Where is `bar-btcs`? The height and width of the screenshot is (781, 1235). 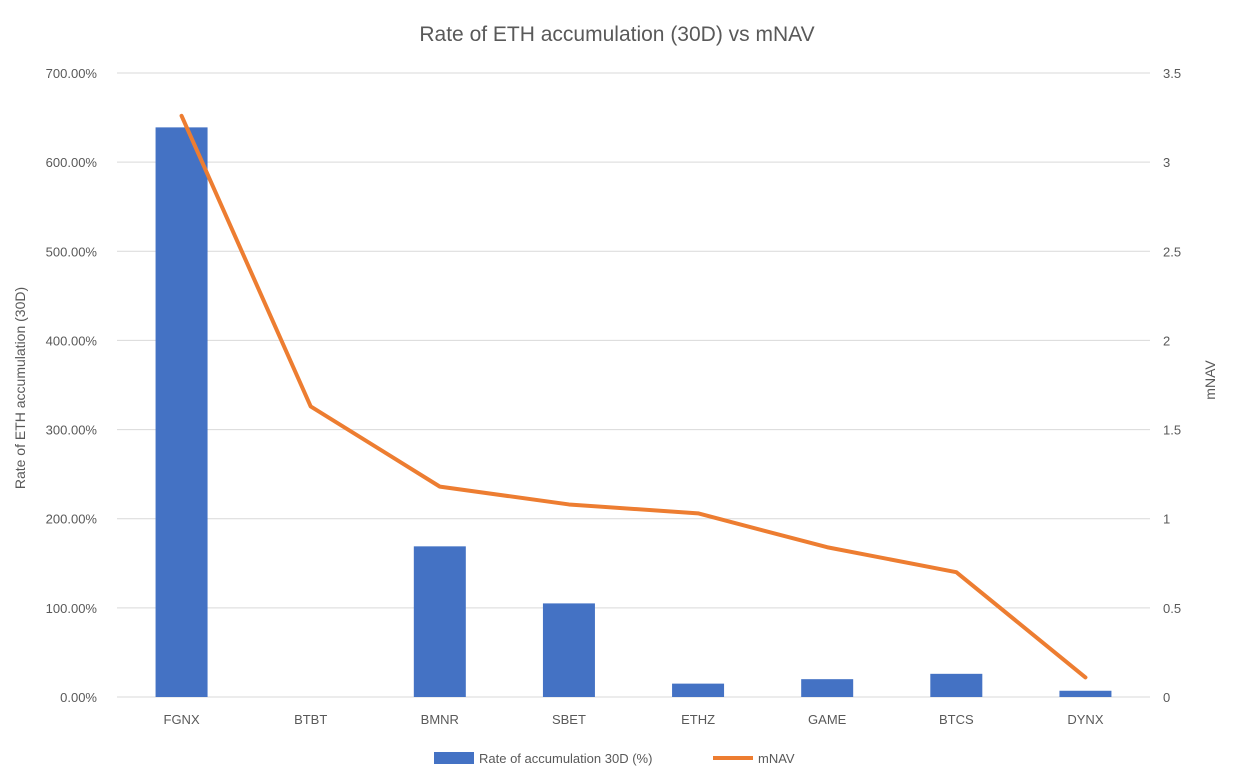 bar-btcs is located at coordinates (956, 685).